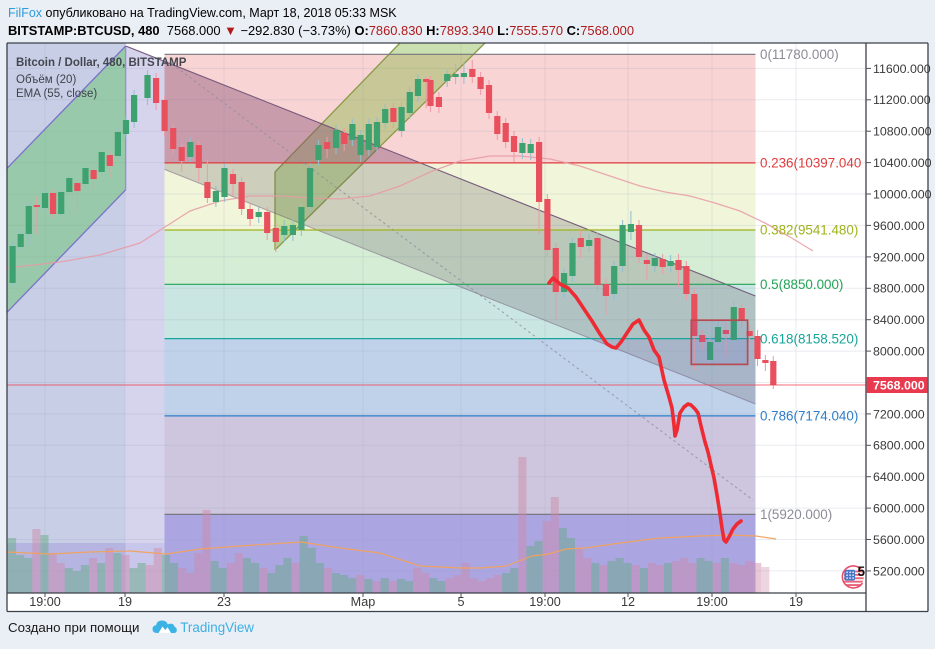 The height and width of the screenshot is (649, 935). What do you see at coordinates (810, 163) in the screenshot?
I see `svg-text: 0.236(10397.040` at bounding box center [810, 163].